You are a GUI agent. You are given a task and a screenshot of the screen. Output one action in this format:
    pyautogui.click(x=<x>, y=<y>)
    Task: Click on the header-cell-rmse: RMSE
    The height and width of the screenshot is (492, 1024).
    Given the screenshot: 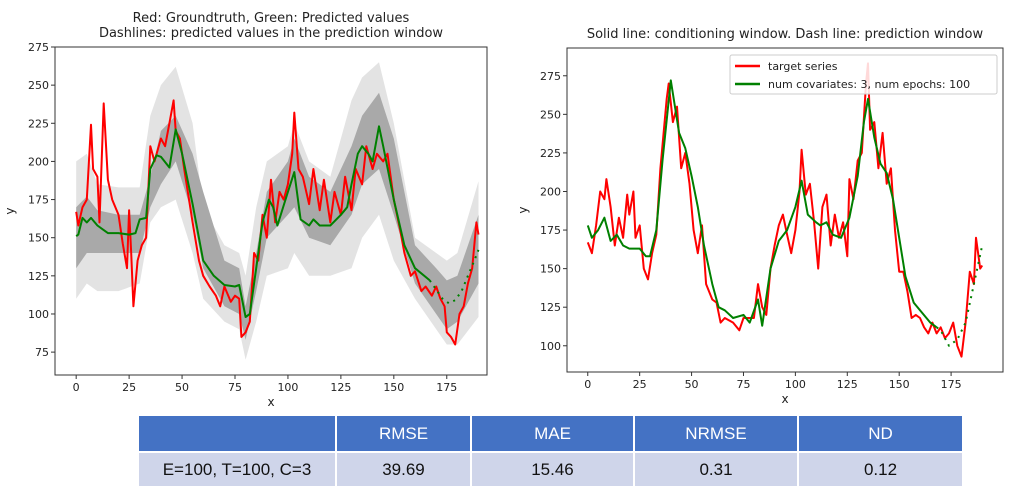 What is the action you would take?
    pyautogui.click(x=403, y=433)
    